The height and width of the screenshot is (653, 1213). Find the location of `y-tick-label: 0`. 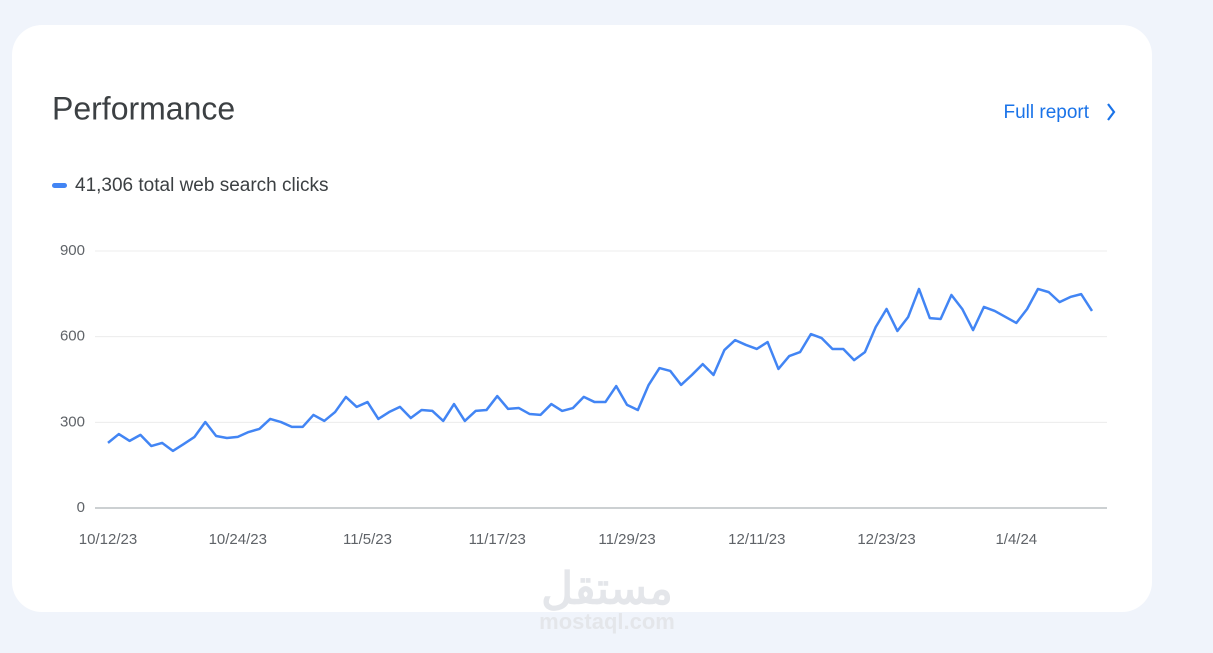

y-tick-label: 0 is located at coordinates (81, 507).